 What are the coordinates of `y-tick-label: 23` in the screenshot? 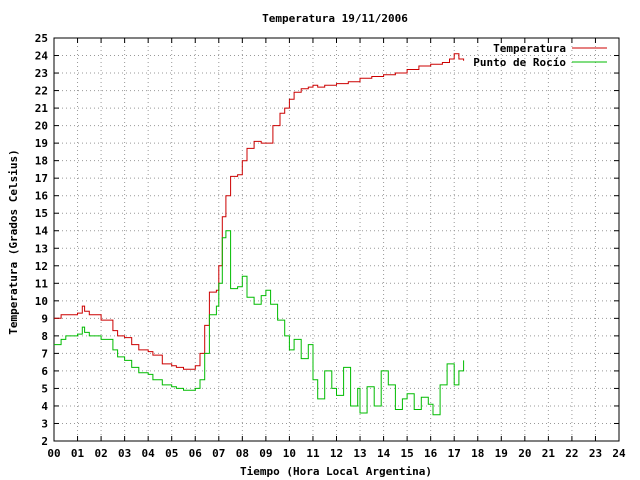 It's located at (41, 73).